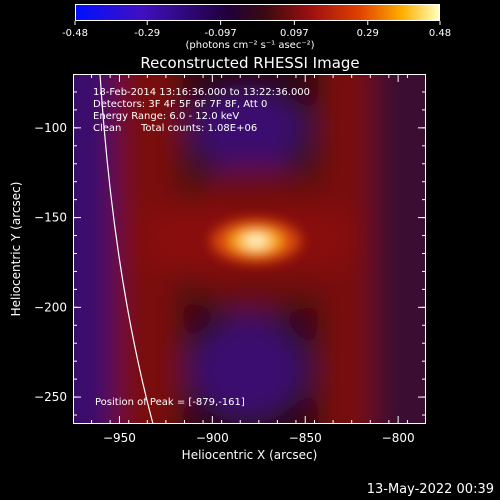  What do you see at coordinates (50, 218) in the screenshot?
I see `y-tick-label: −150` at bounding box center [50, 218].